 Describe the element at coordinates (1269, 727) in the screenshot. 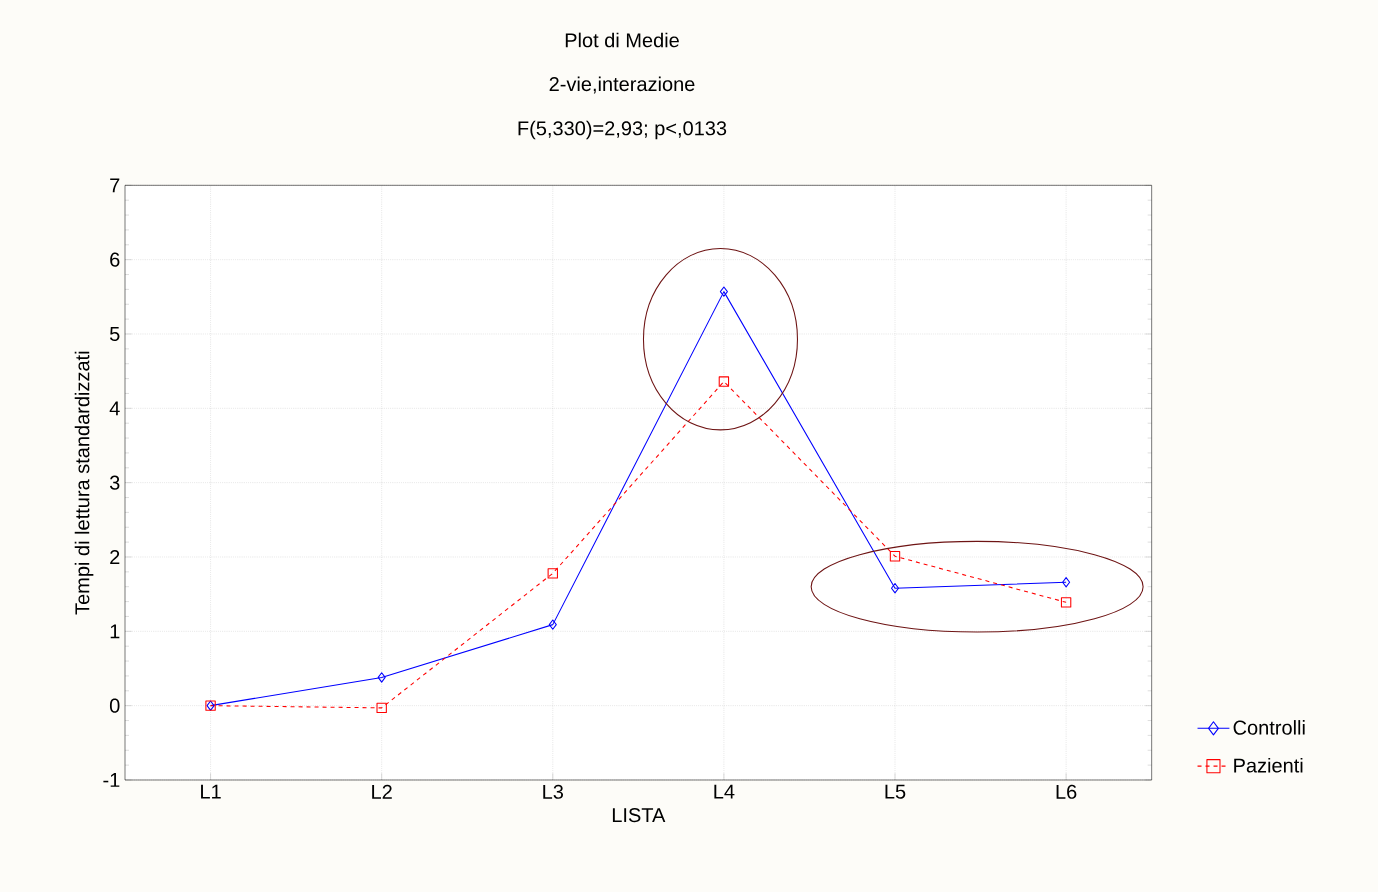

I see `legend-label: Controlli` at that location.